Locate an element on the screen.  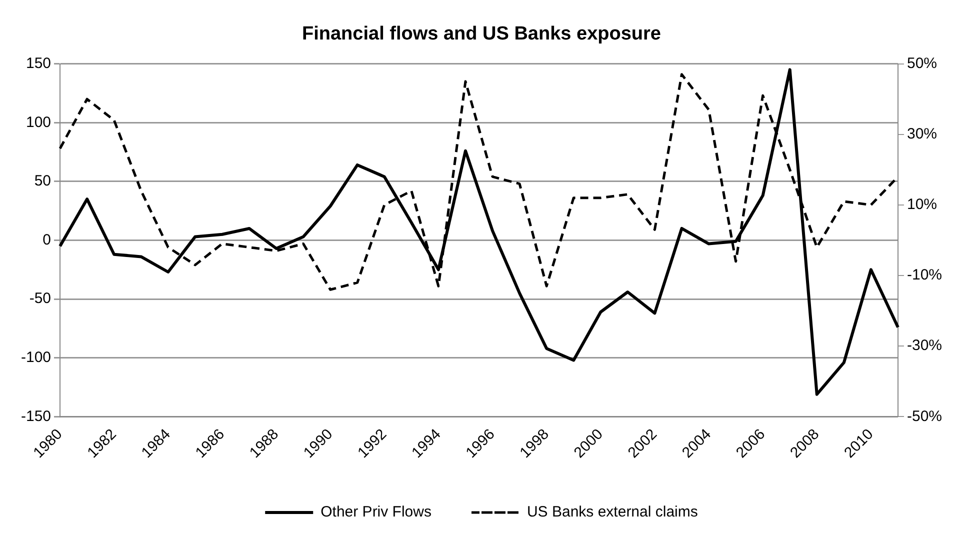
y-tick-label: -150 is located at coordinates (36, 416).